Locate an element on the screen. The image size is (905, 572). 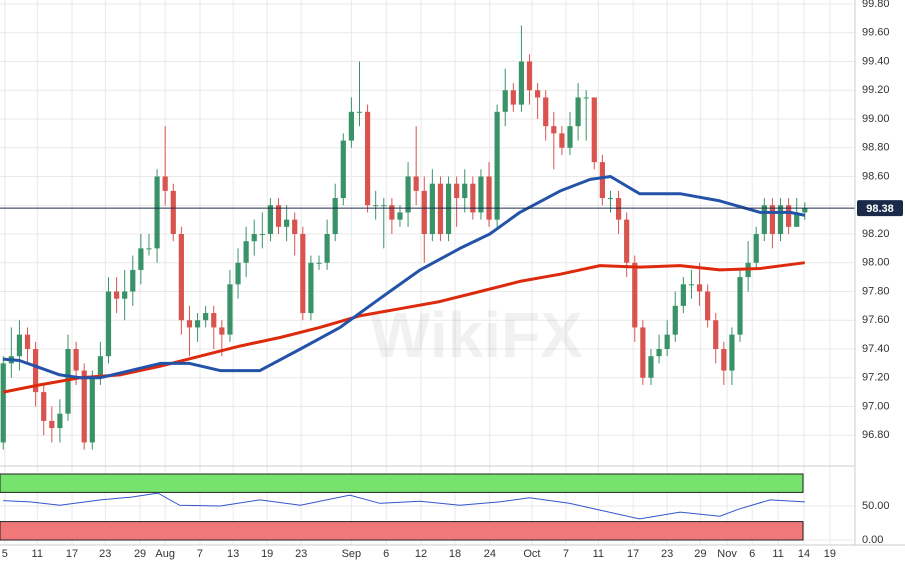
x-tick-label: Aug is located at coordinates (165, 554).